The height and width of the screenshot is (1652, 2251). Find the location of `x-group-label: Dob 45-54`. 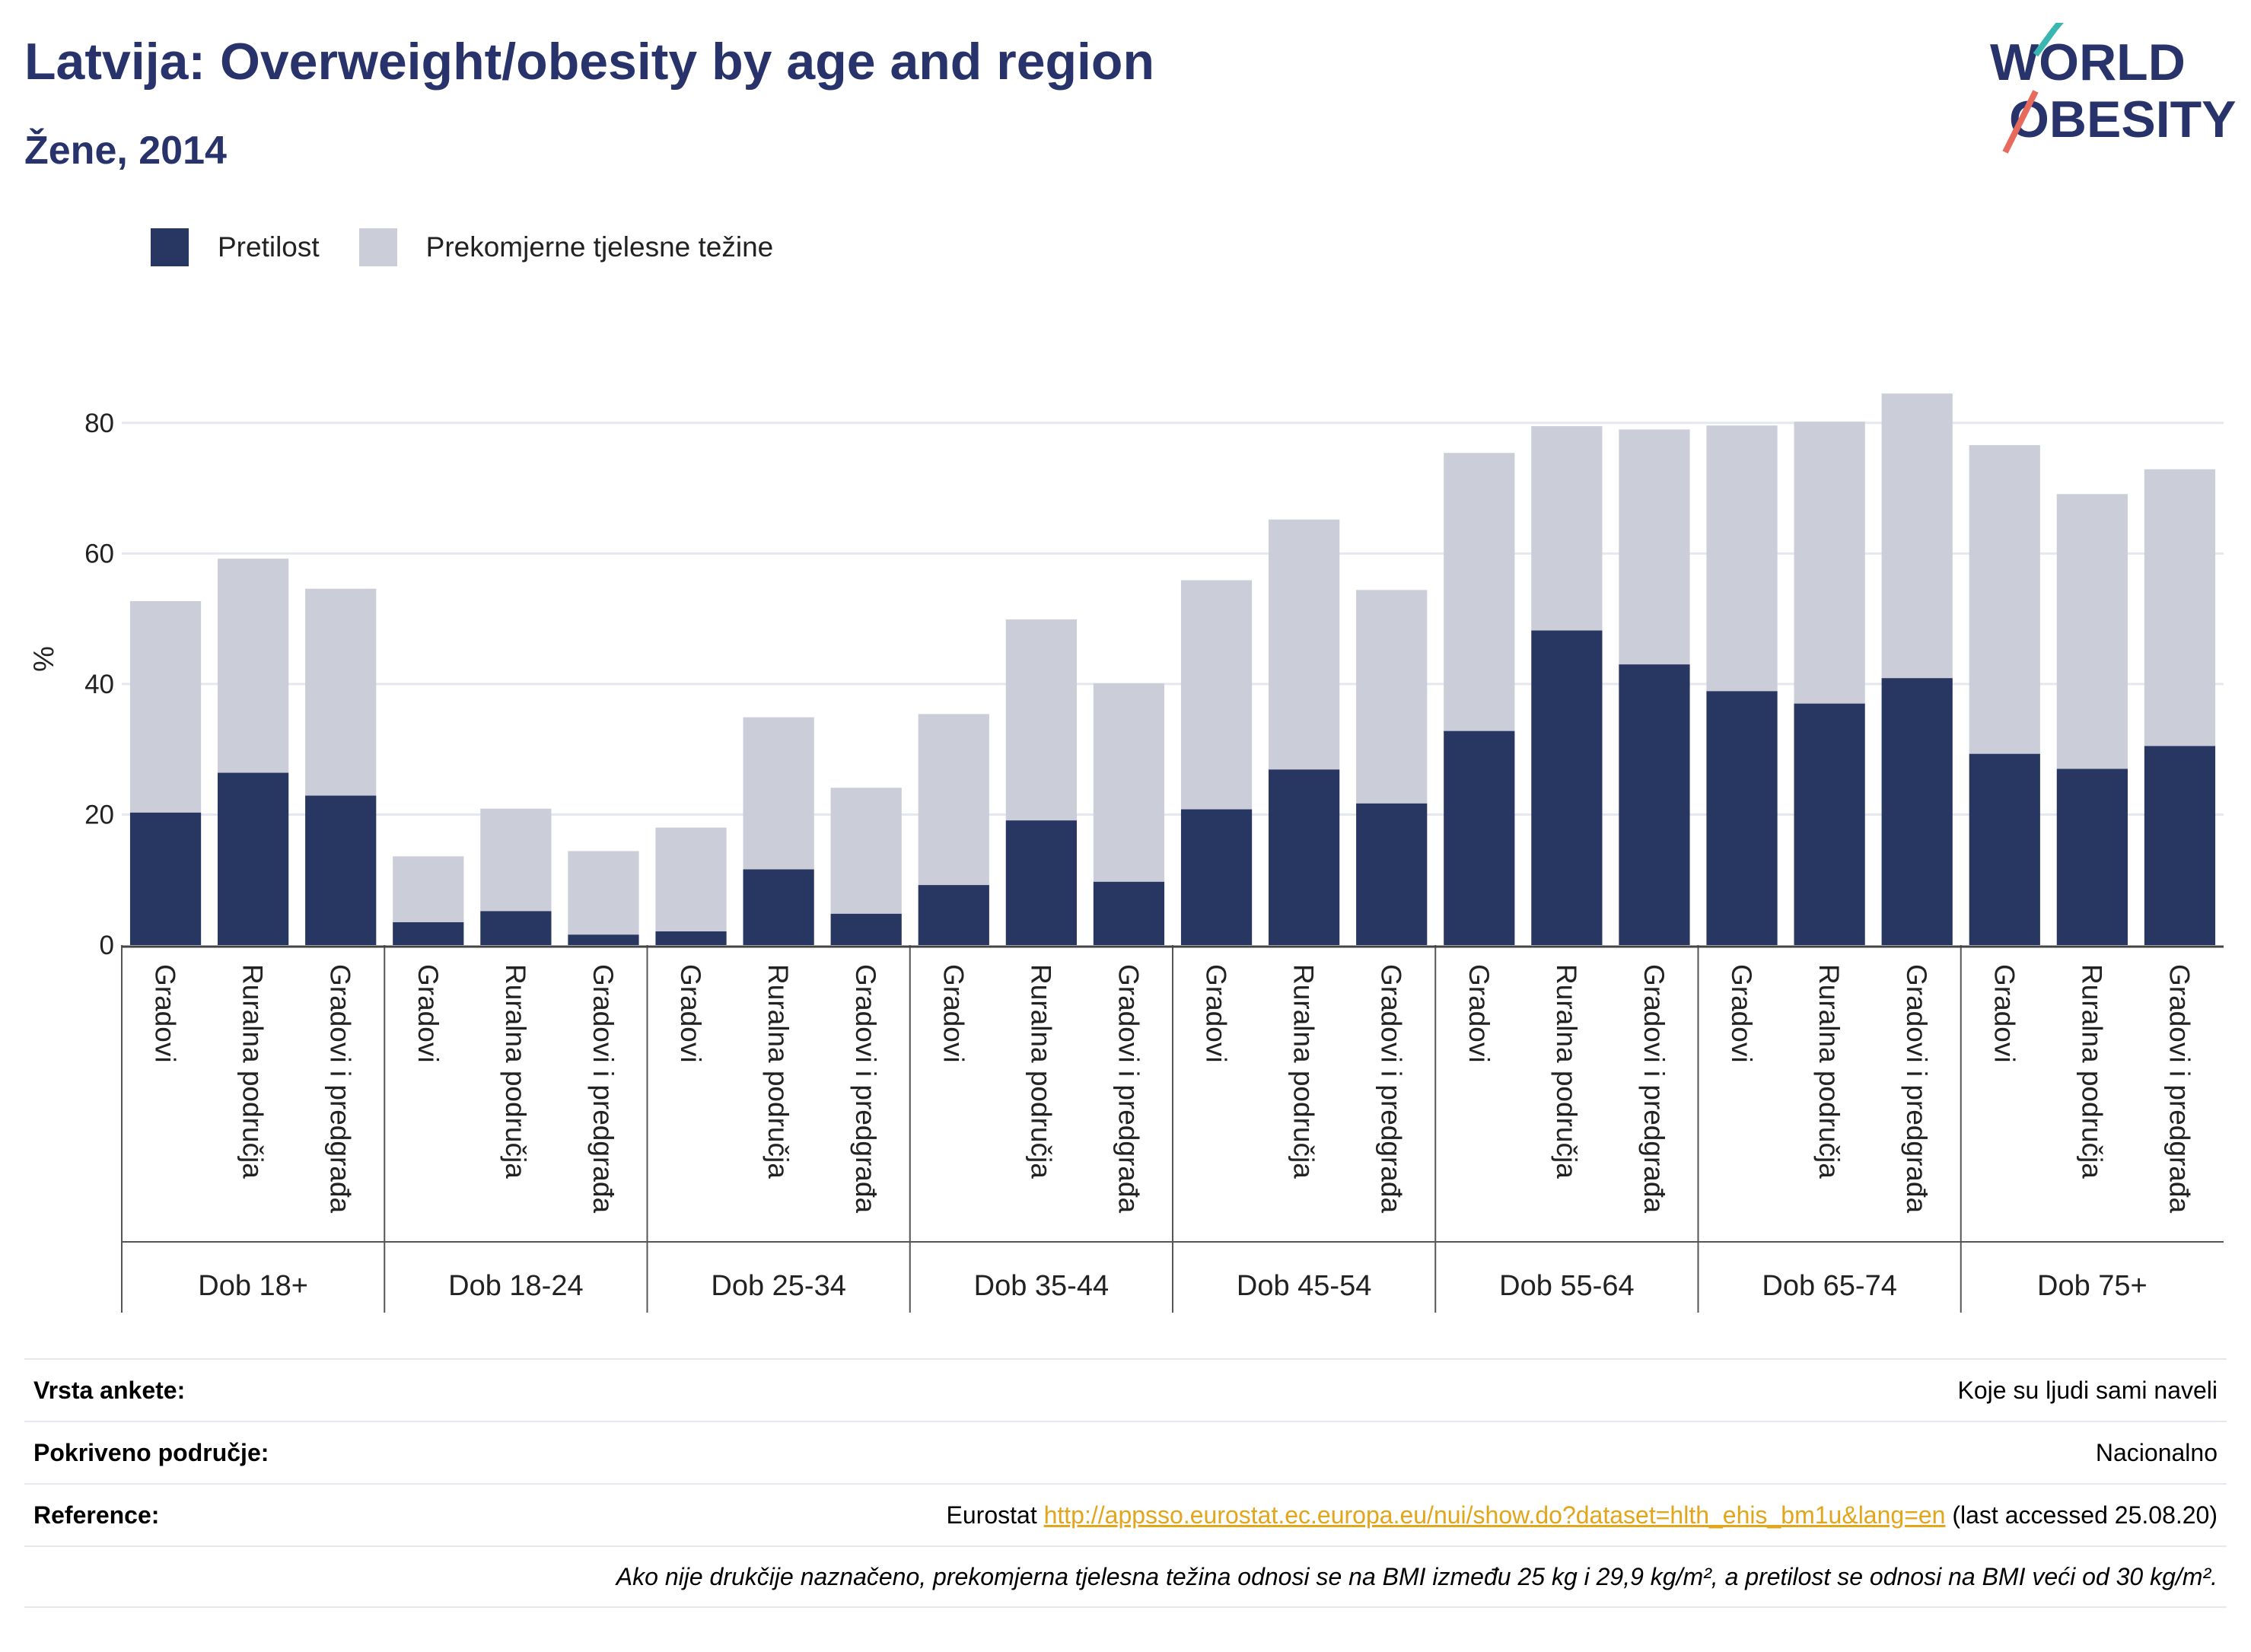

x-group-label: Dob 45-54 is located at coordinates (1304, 1286).